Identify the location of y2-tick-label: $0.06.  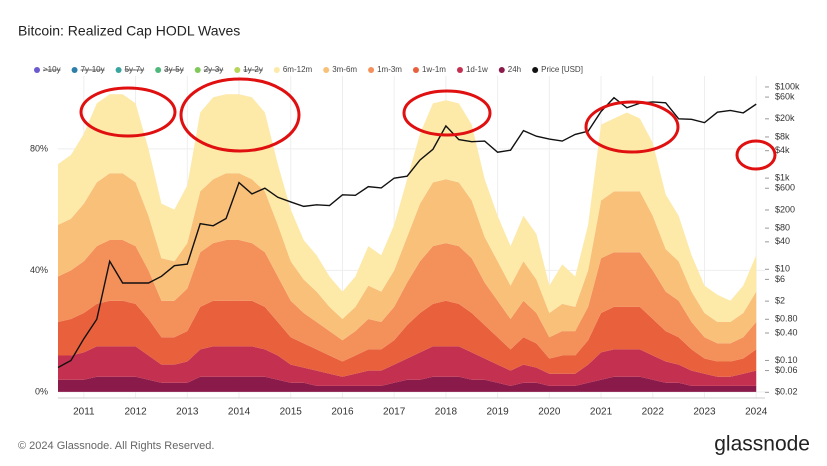
(786, 370).